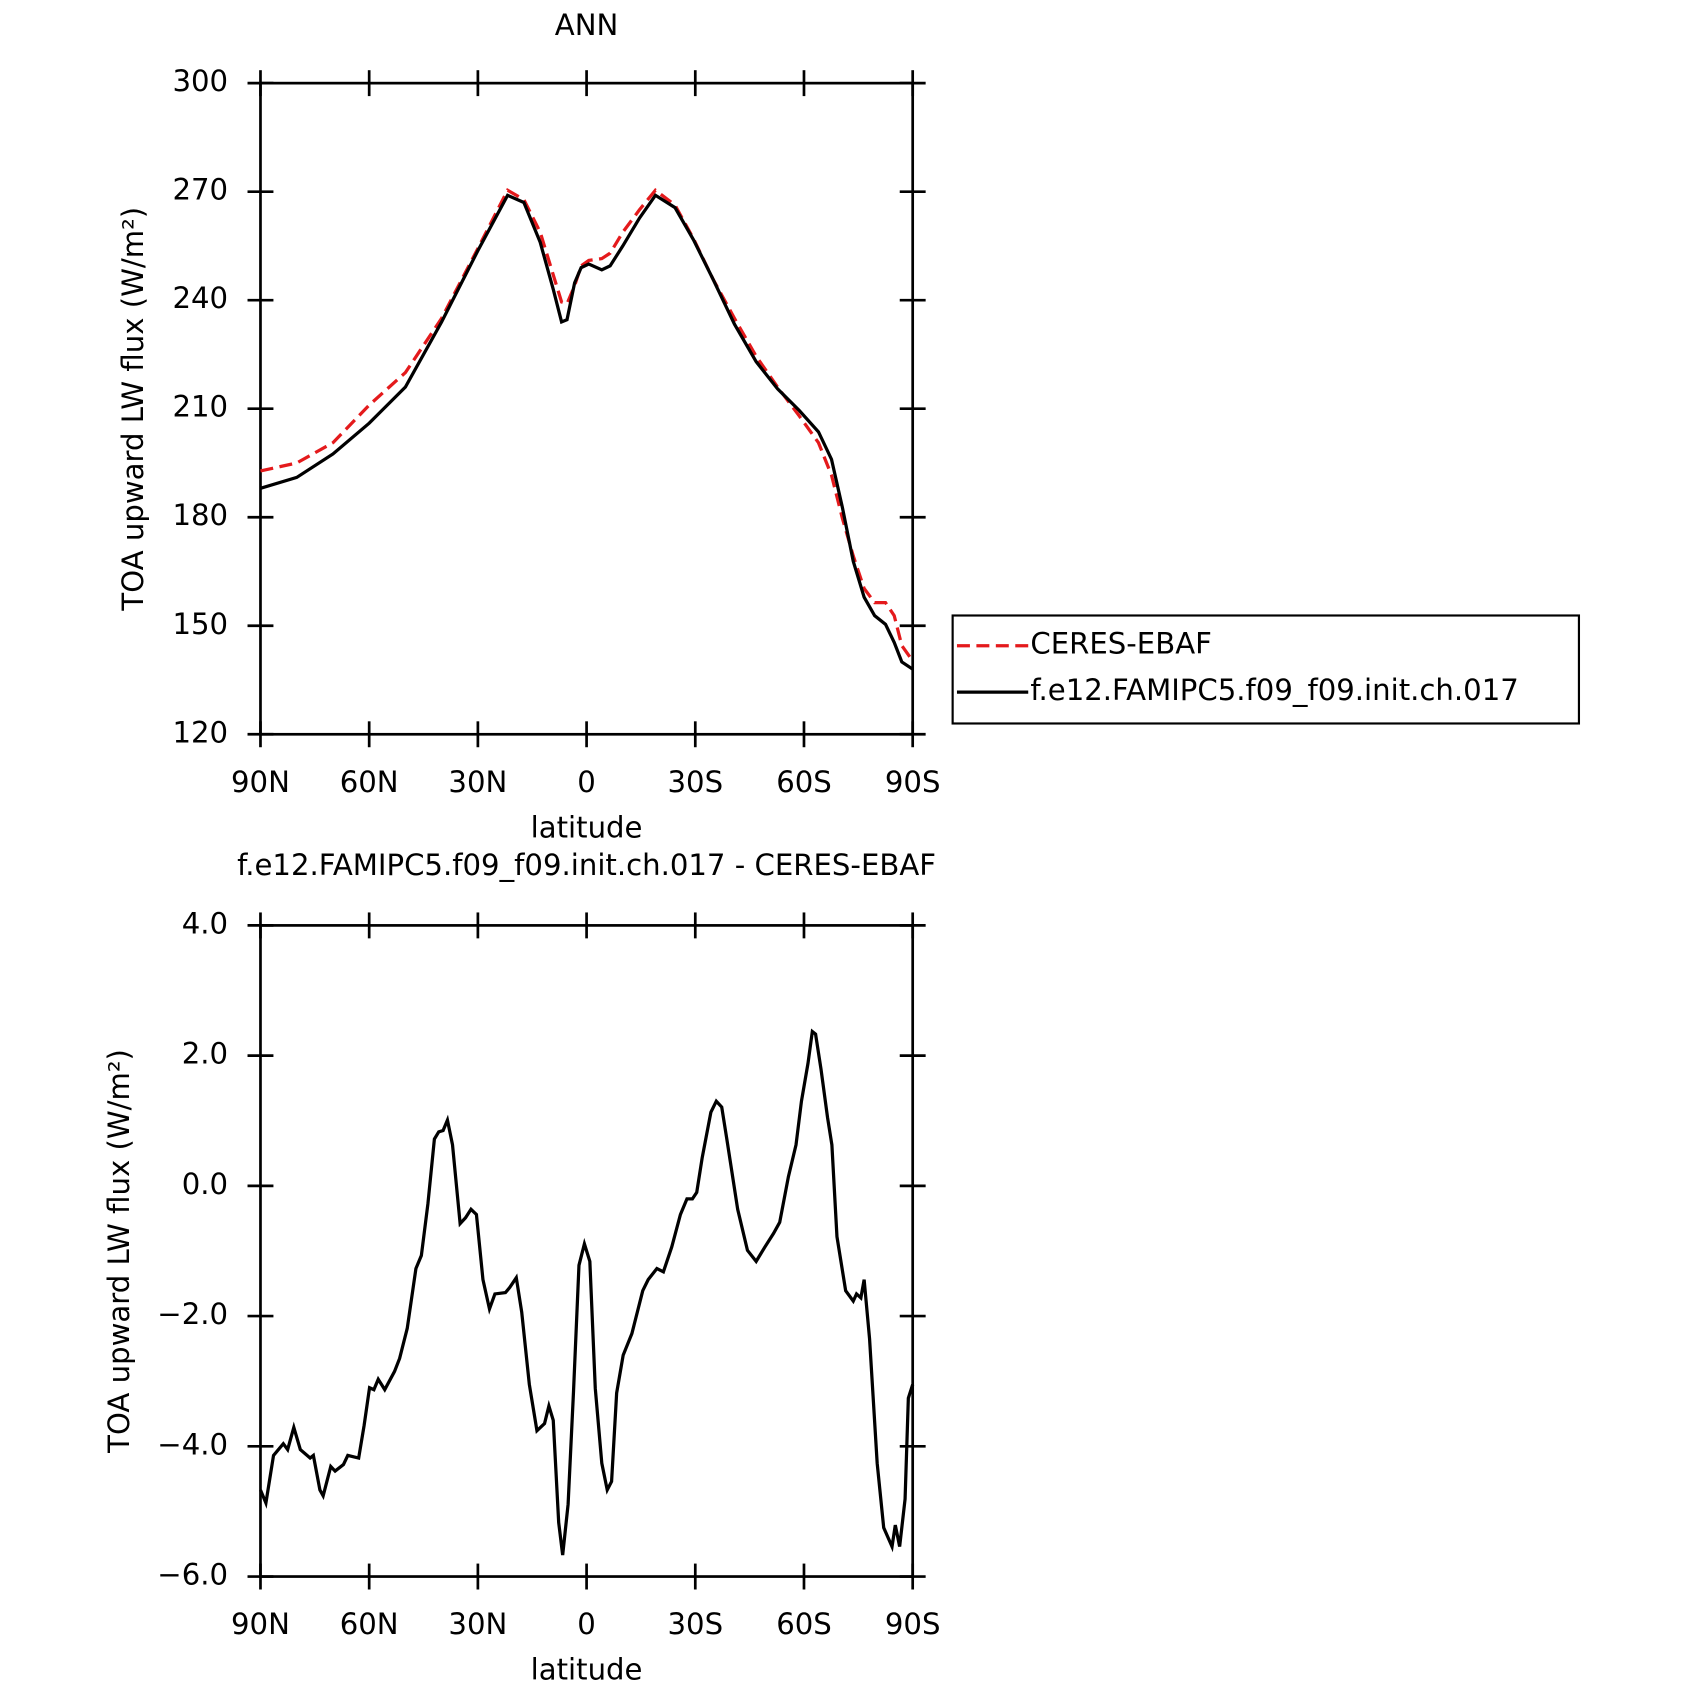 The image size is (1685, 1691). I want to click on y-tick-label: 270, so click(200, 190).